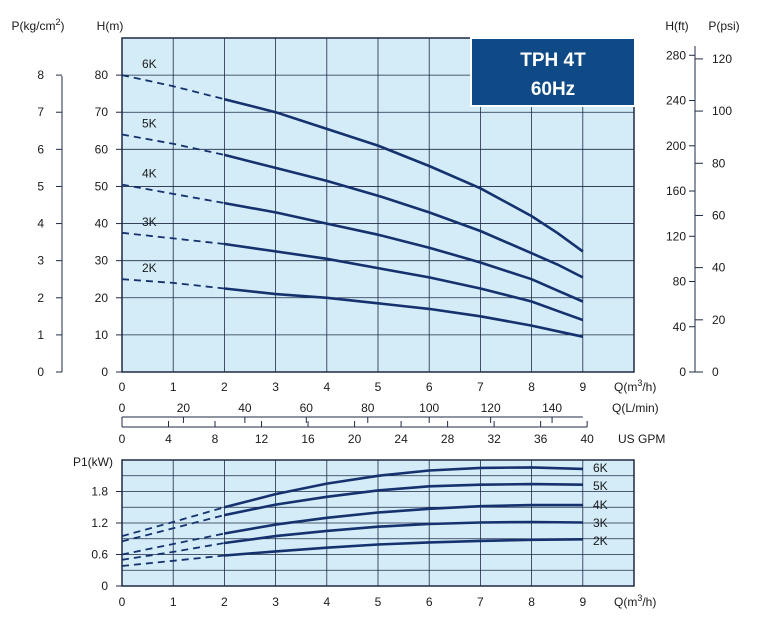  What do you see at coordinates (40, 186) in the screenshot?
I see `p-kg-tick-label: 5` at bounding box center [40, 186].